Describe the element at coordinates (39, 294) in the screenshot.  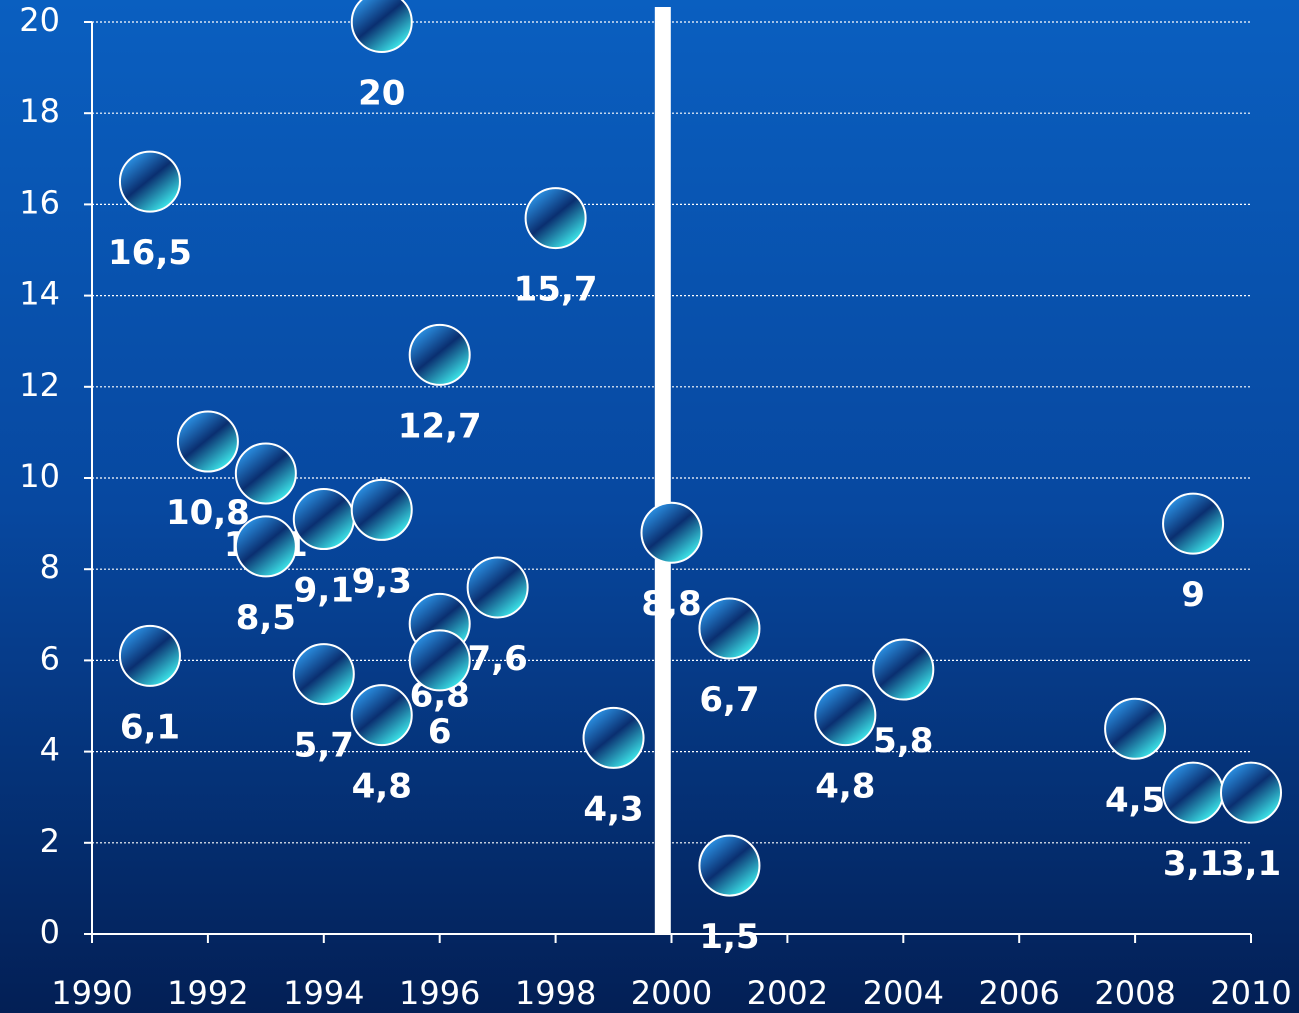
I see `y-tick-label: 14` at that location.